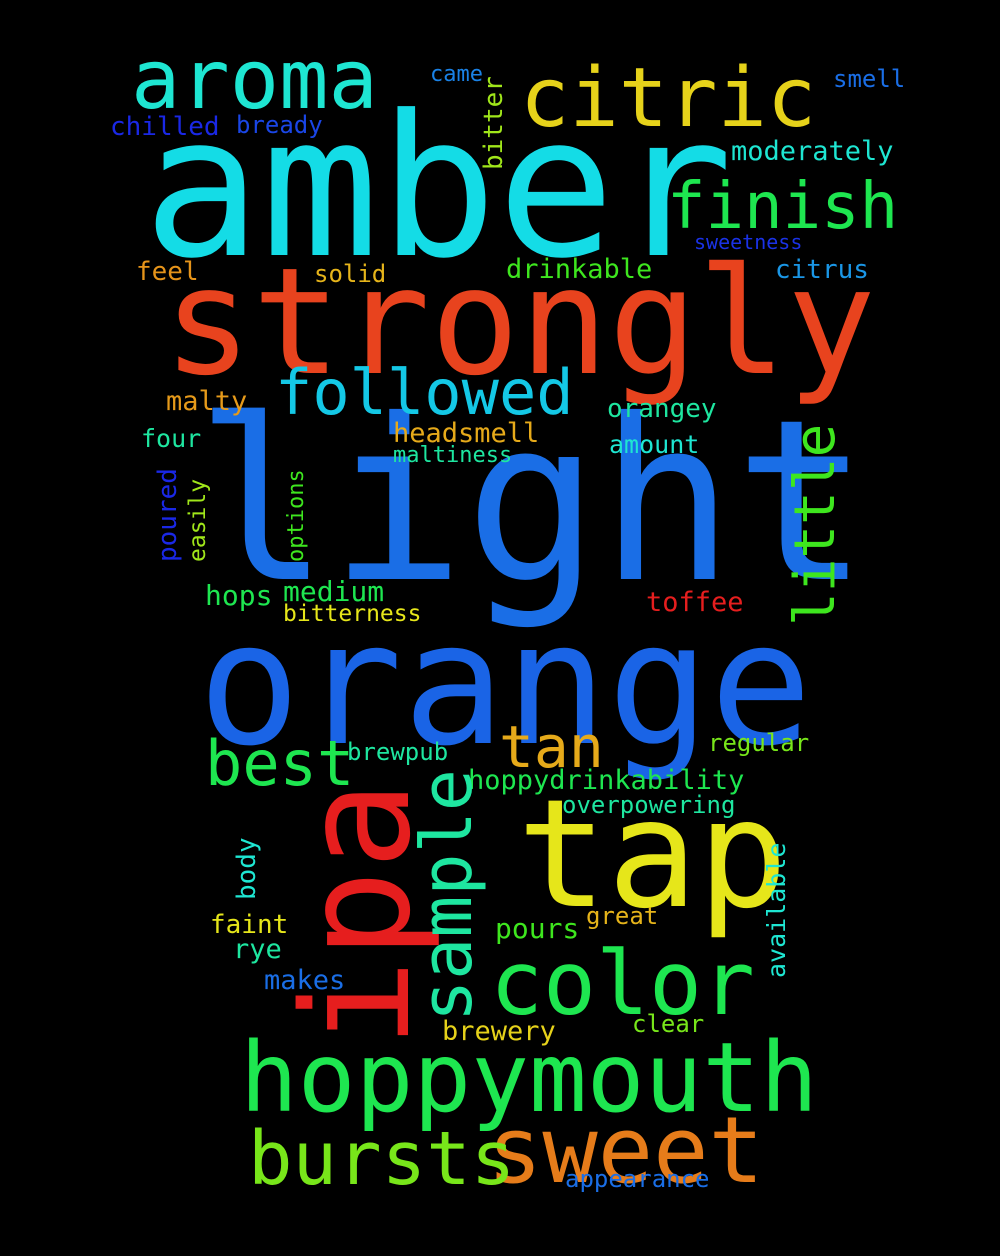  What do you see at coordinates (649, 805) in the screenshot?
I see `word-overpowering: overpowering` at bounding box center [649, 805].